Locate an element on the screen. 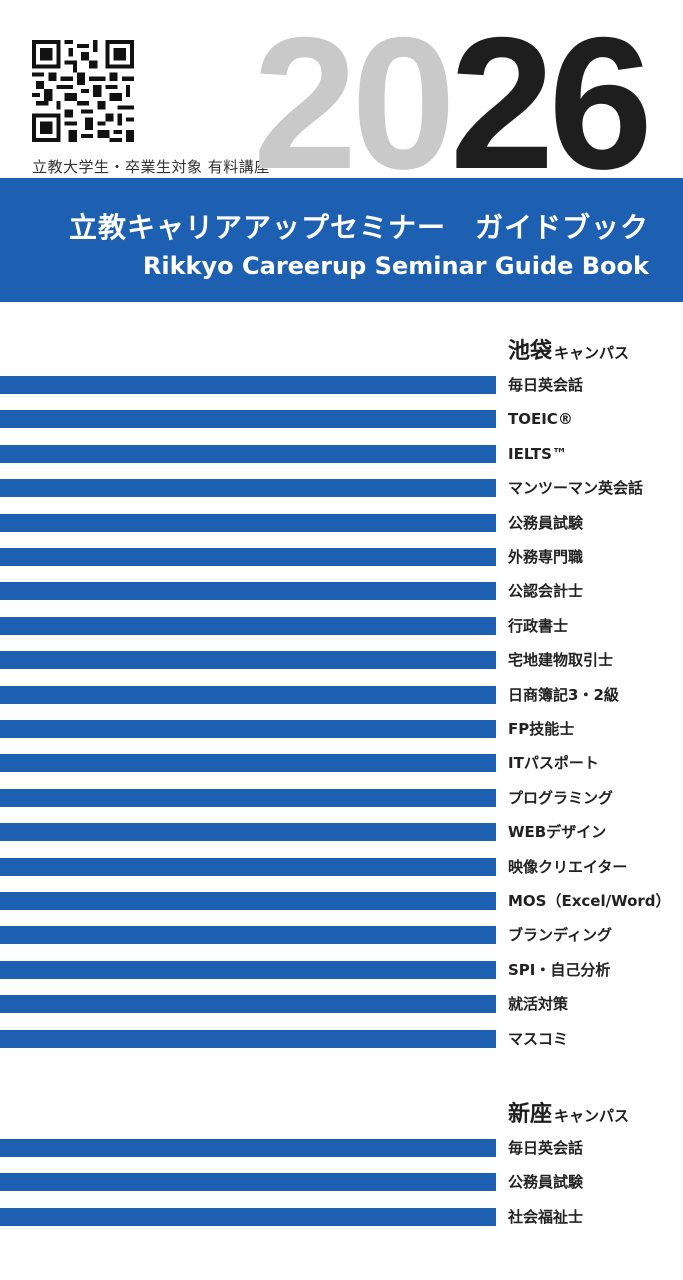  course-row: FP技能士 is located at coordinates (341, 729).